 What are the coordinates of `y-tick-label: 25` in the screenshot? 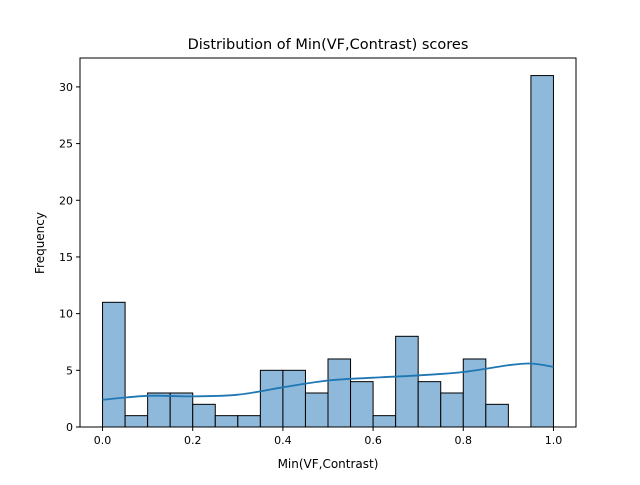 It's located at (66, 144).